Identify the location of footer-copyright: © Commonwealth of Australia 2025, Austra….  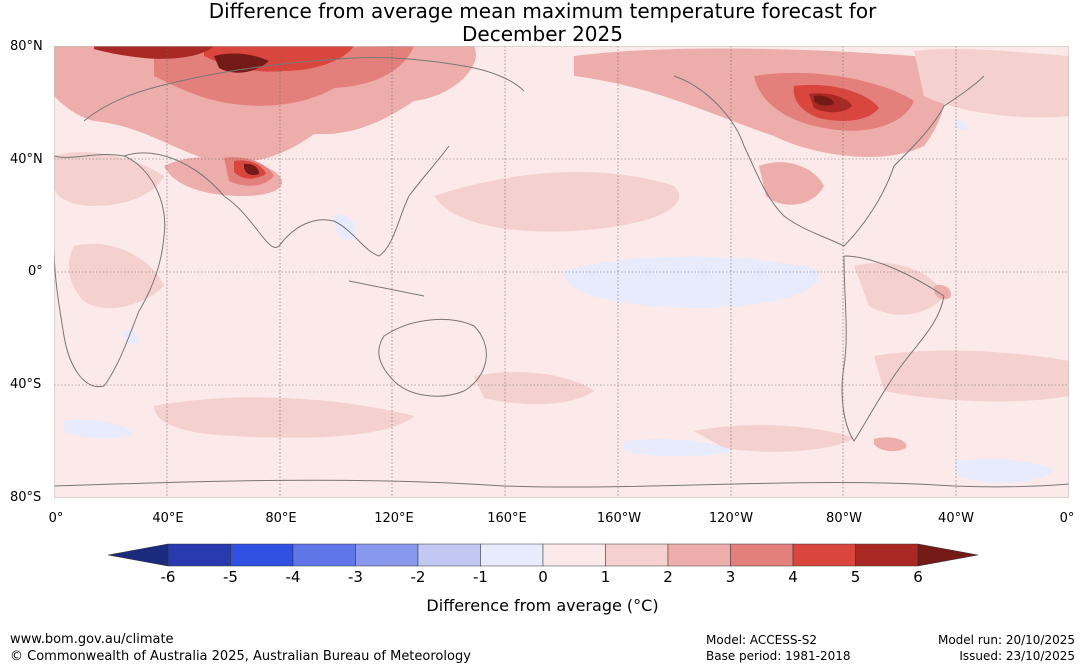
(240, 656).